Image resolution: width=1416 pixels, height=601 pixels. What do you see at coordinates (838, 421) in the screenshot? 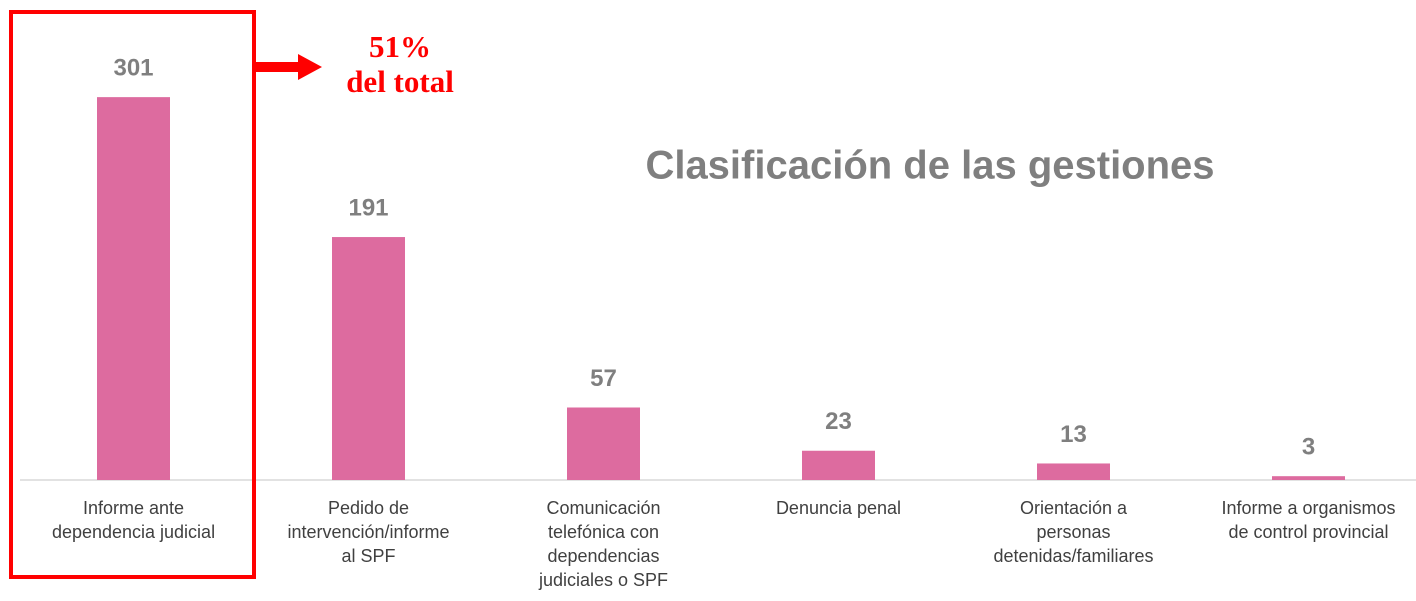
I see `value-label: 23` at bounding box center [838, 421].